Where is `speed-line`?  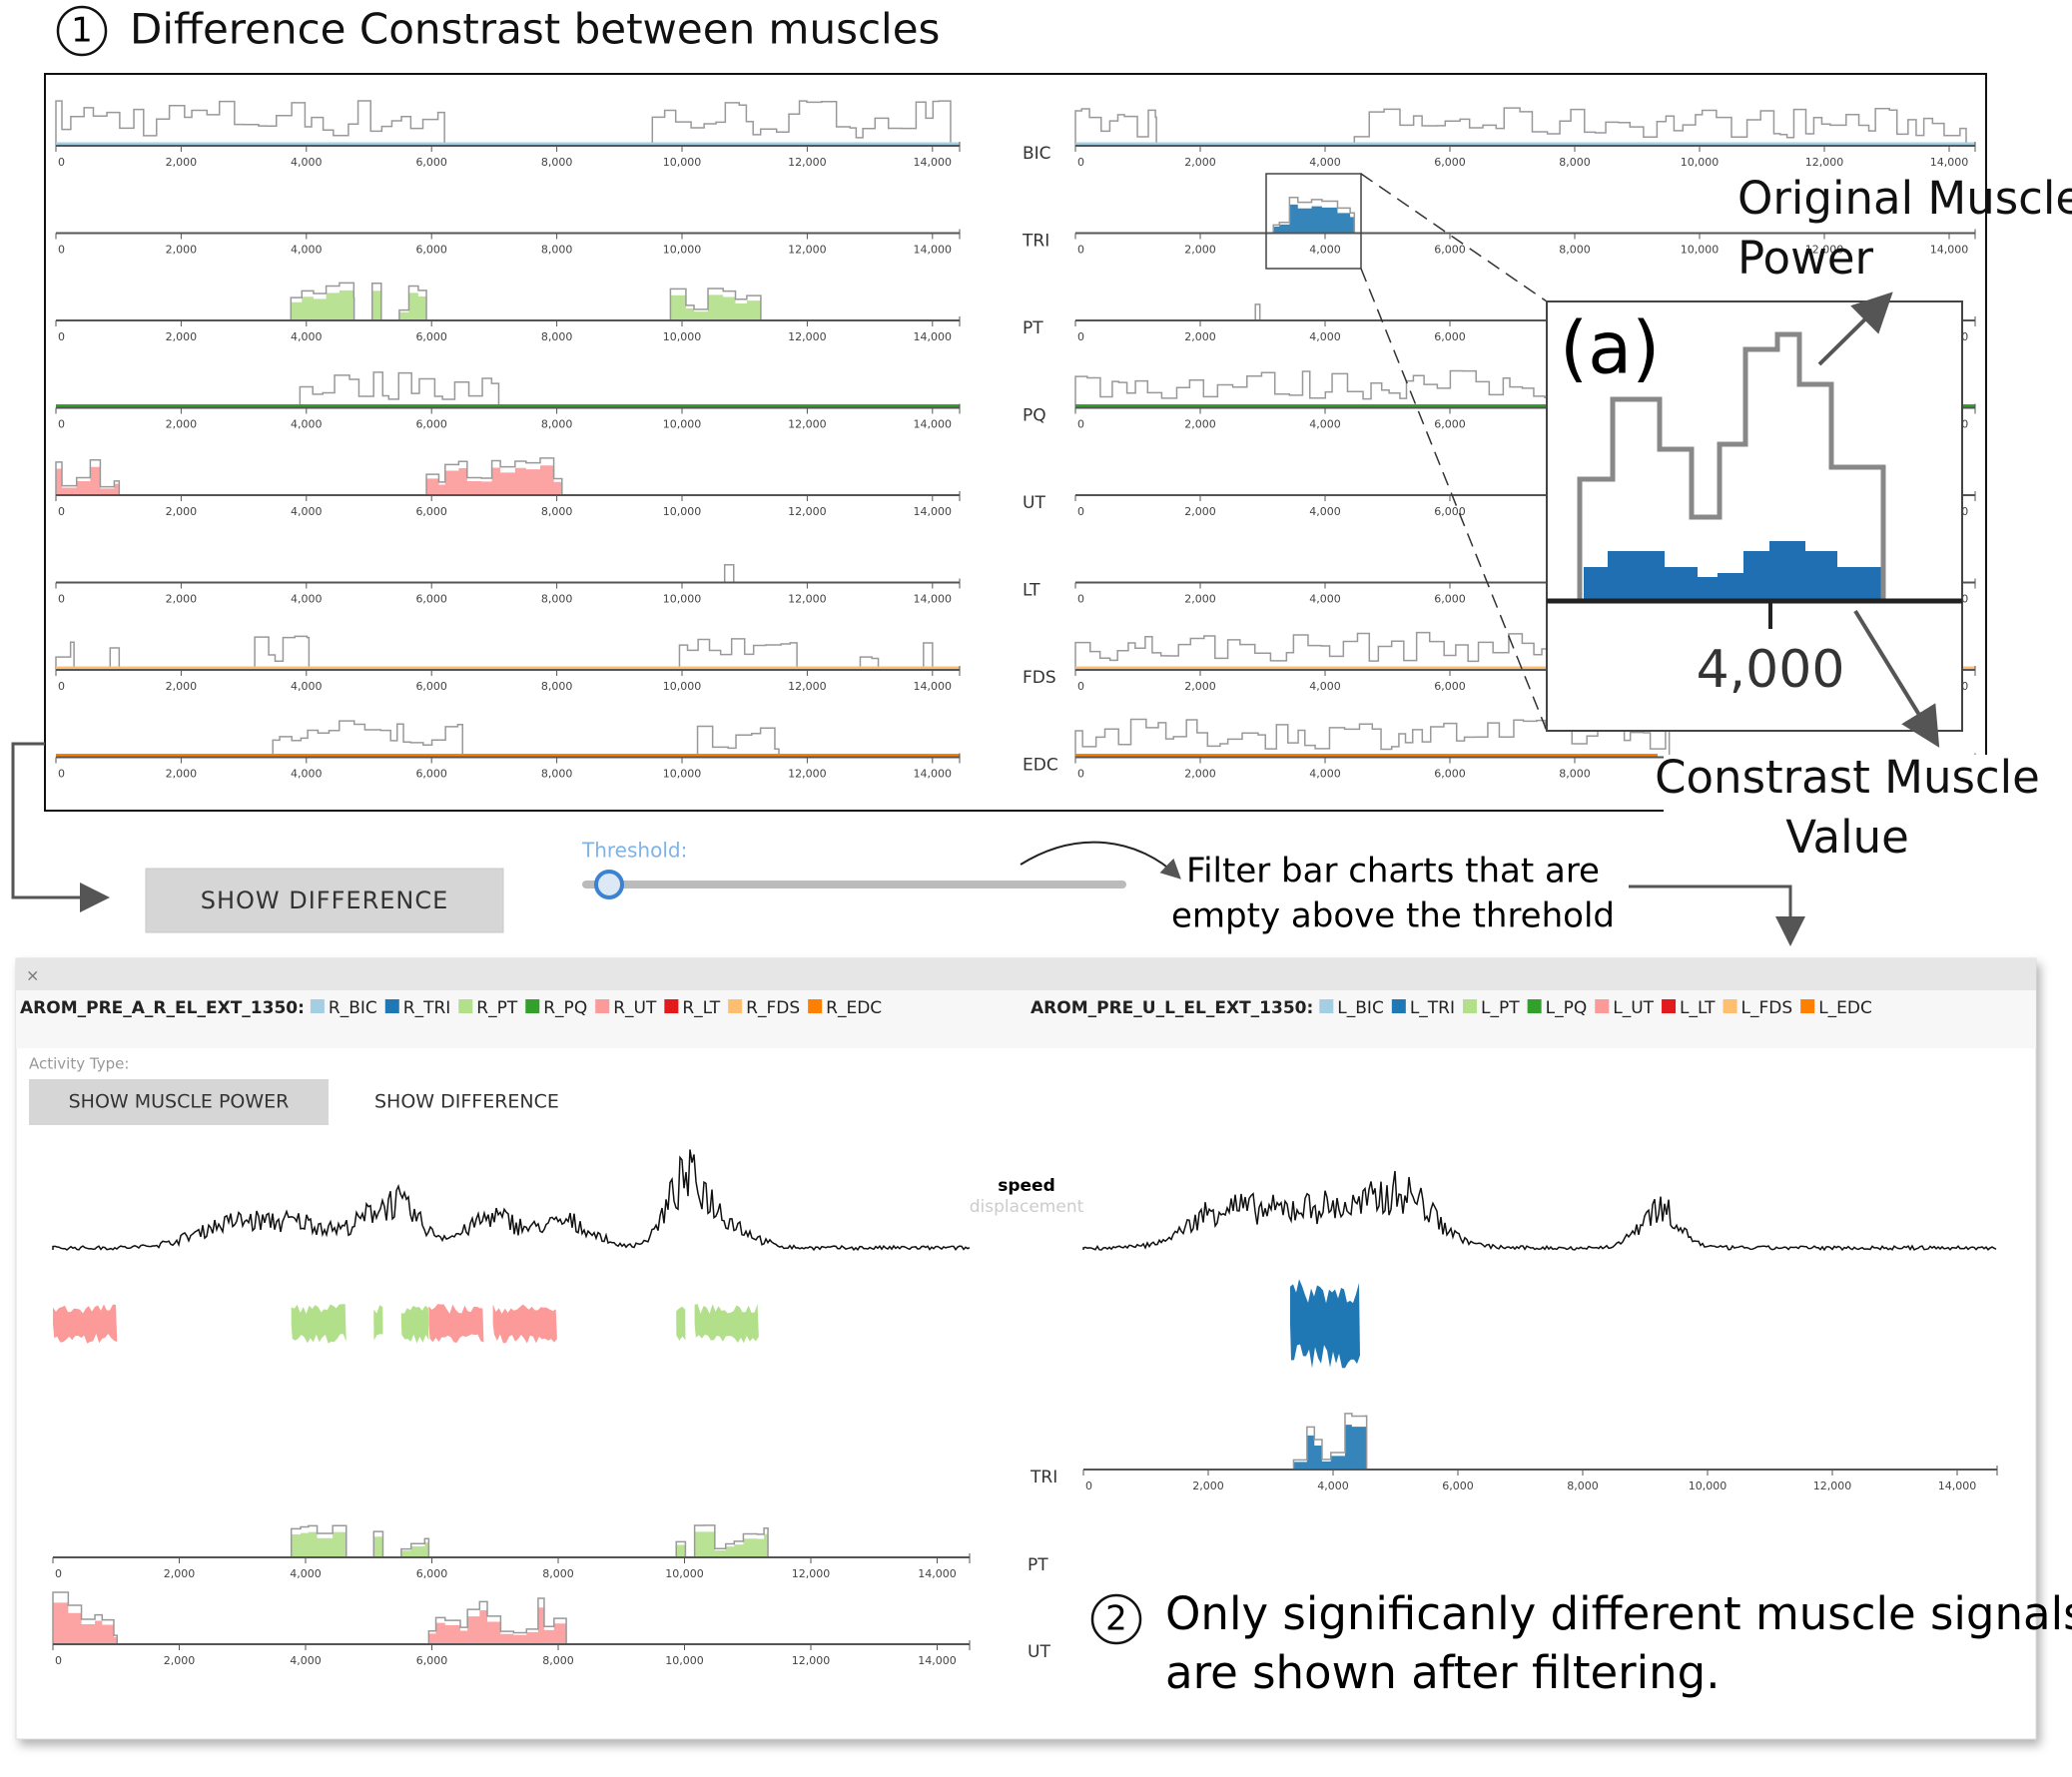
speed-line is located at coordinates (1540, 1211).